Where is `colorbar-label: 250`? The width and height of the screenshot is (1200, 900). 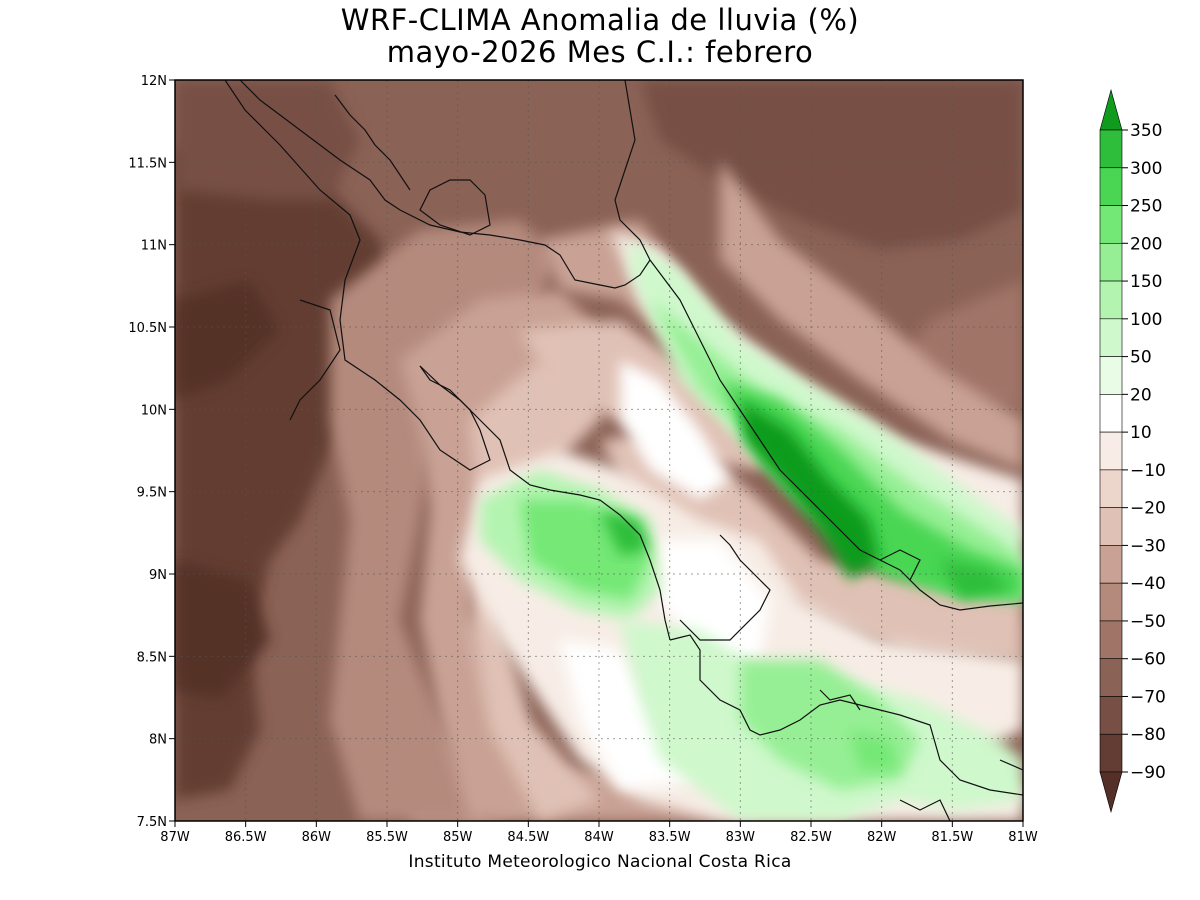 colorbar-label: 250 is located at coordinates (1146, 207).